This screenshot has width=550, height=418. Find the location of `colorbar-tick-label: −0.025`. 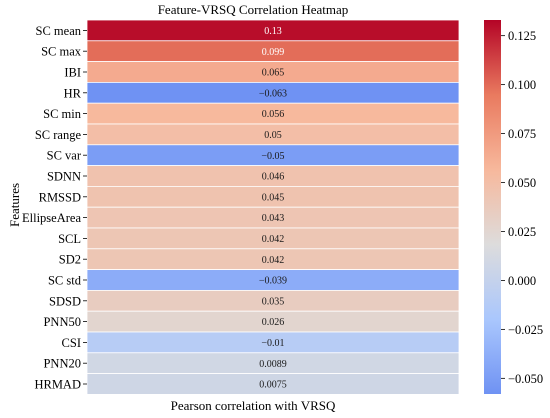

colorbar-tick-label: −0.025 is located at coordinates (525, 330).